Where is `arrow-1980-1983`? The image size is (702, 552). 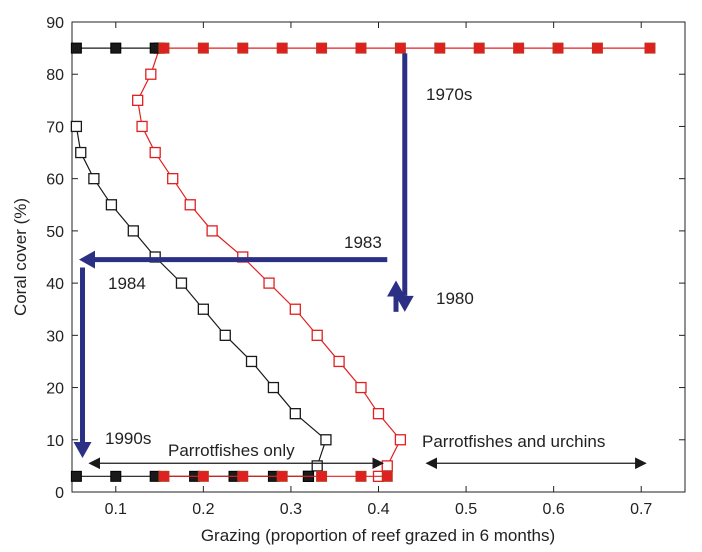
arrow-1980-1983 is located at coordinates (396, 296).